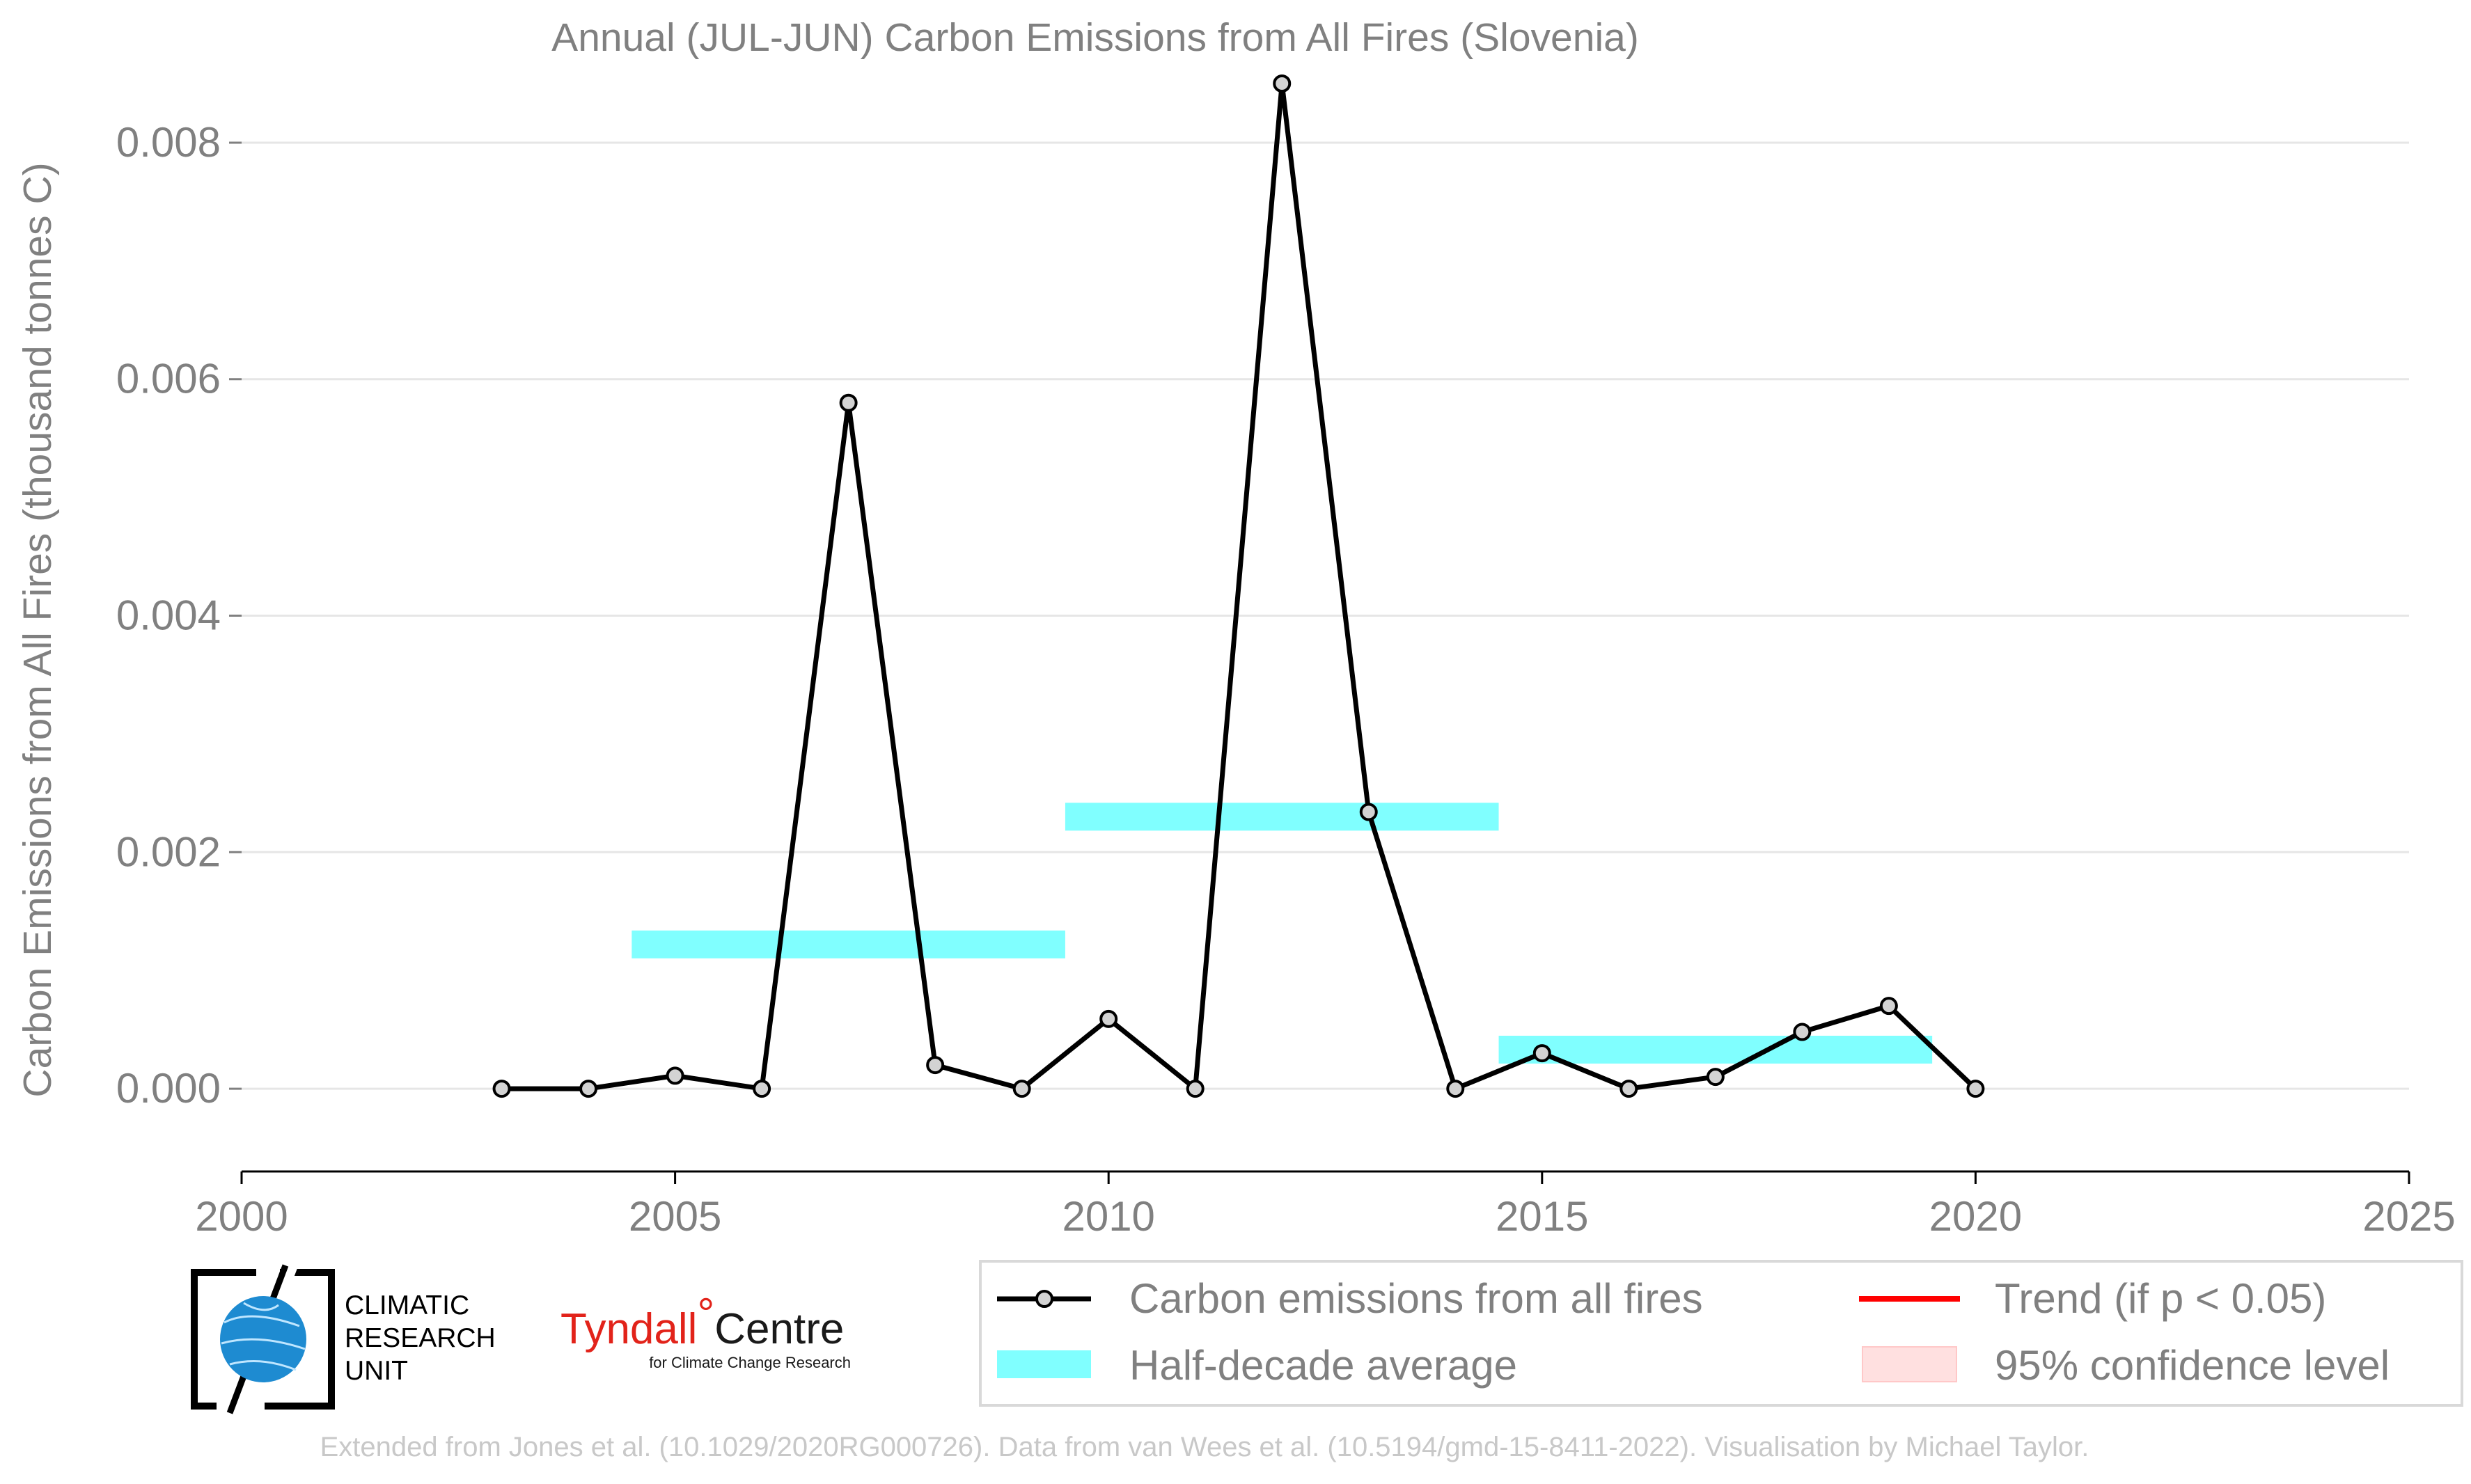 The height and width of the screenshot is (1484, 2471). I want to click on legend-label-average: Half-decade average, so click(1323, 1365).